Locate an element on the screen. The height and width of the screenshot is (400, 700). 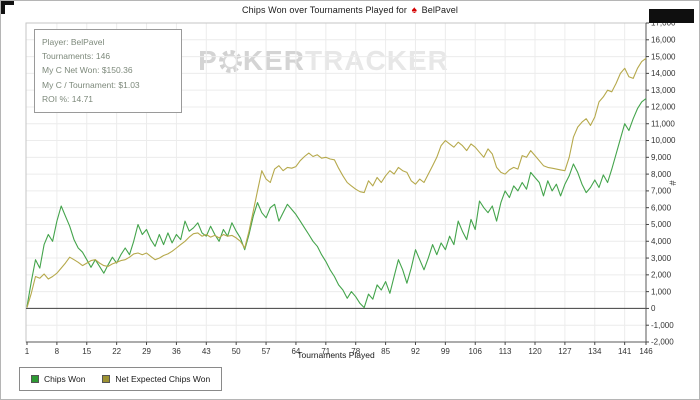
y-tick-label: 15,000 is located at coordinates (663, 56).